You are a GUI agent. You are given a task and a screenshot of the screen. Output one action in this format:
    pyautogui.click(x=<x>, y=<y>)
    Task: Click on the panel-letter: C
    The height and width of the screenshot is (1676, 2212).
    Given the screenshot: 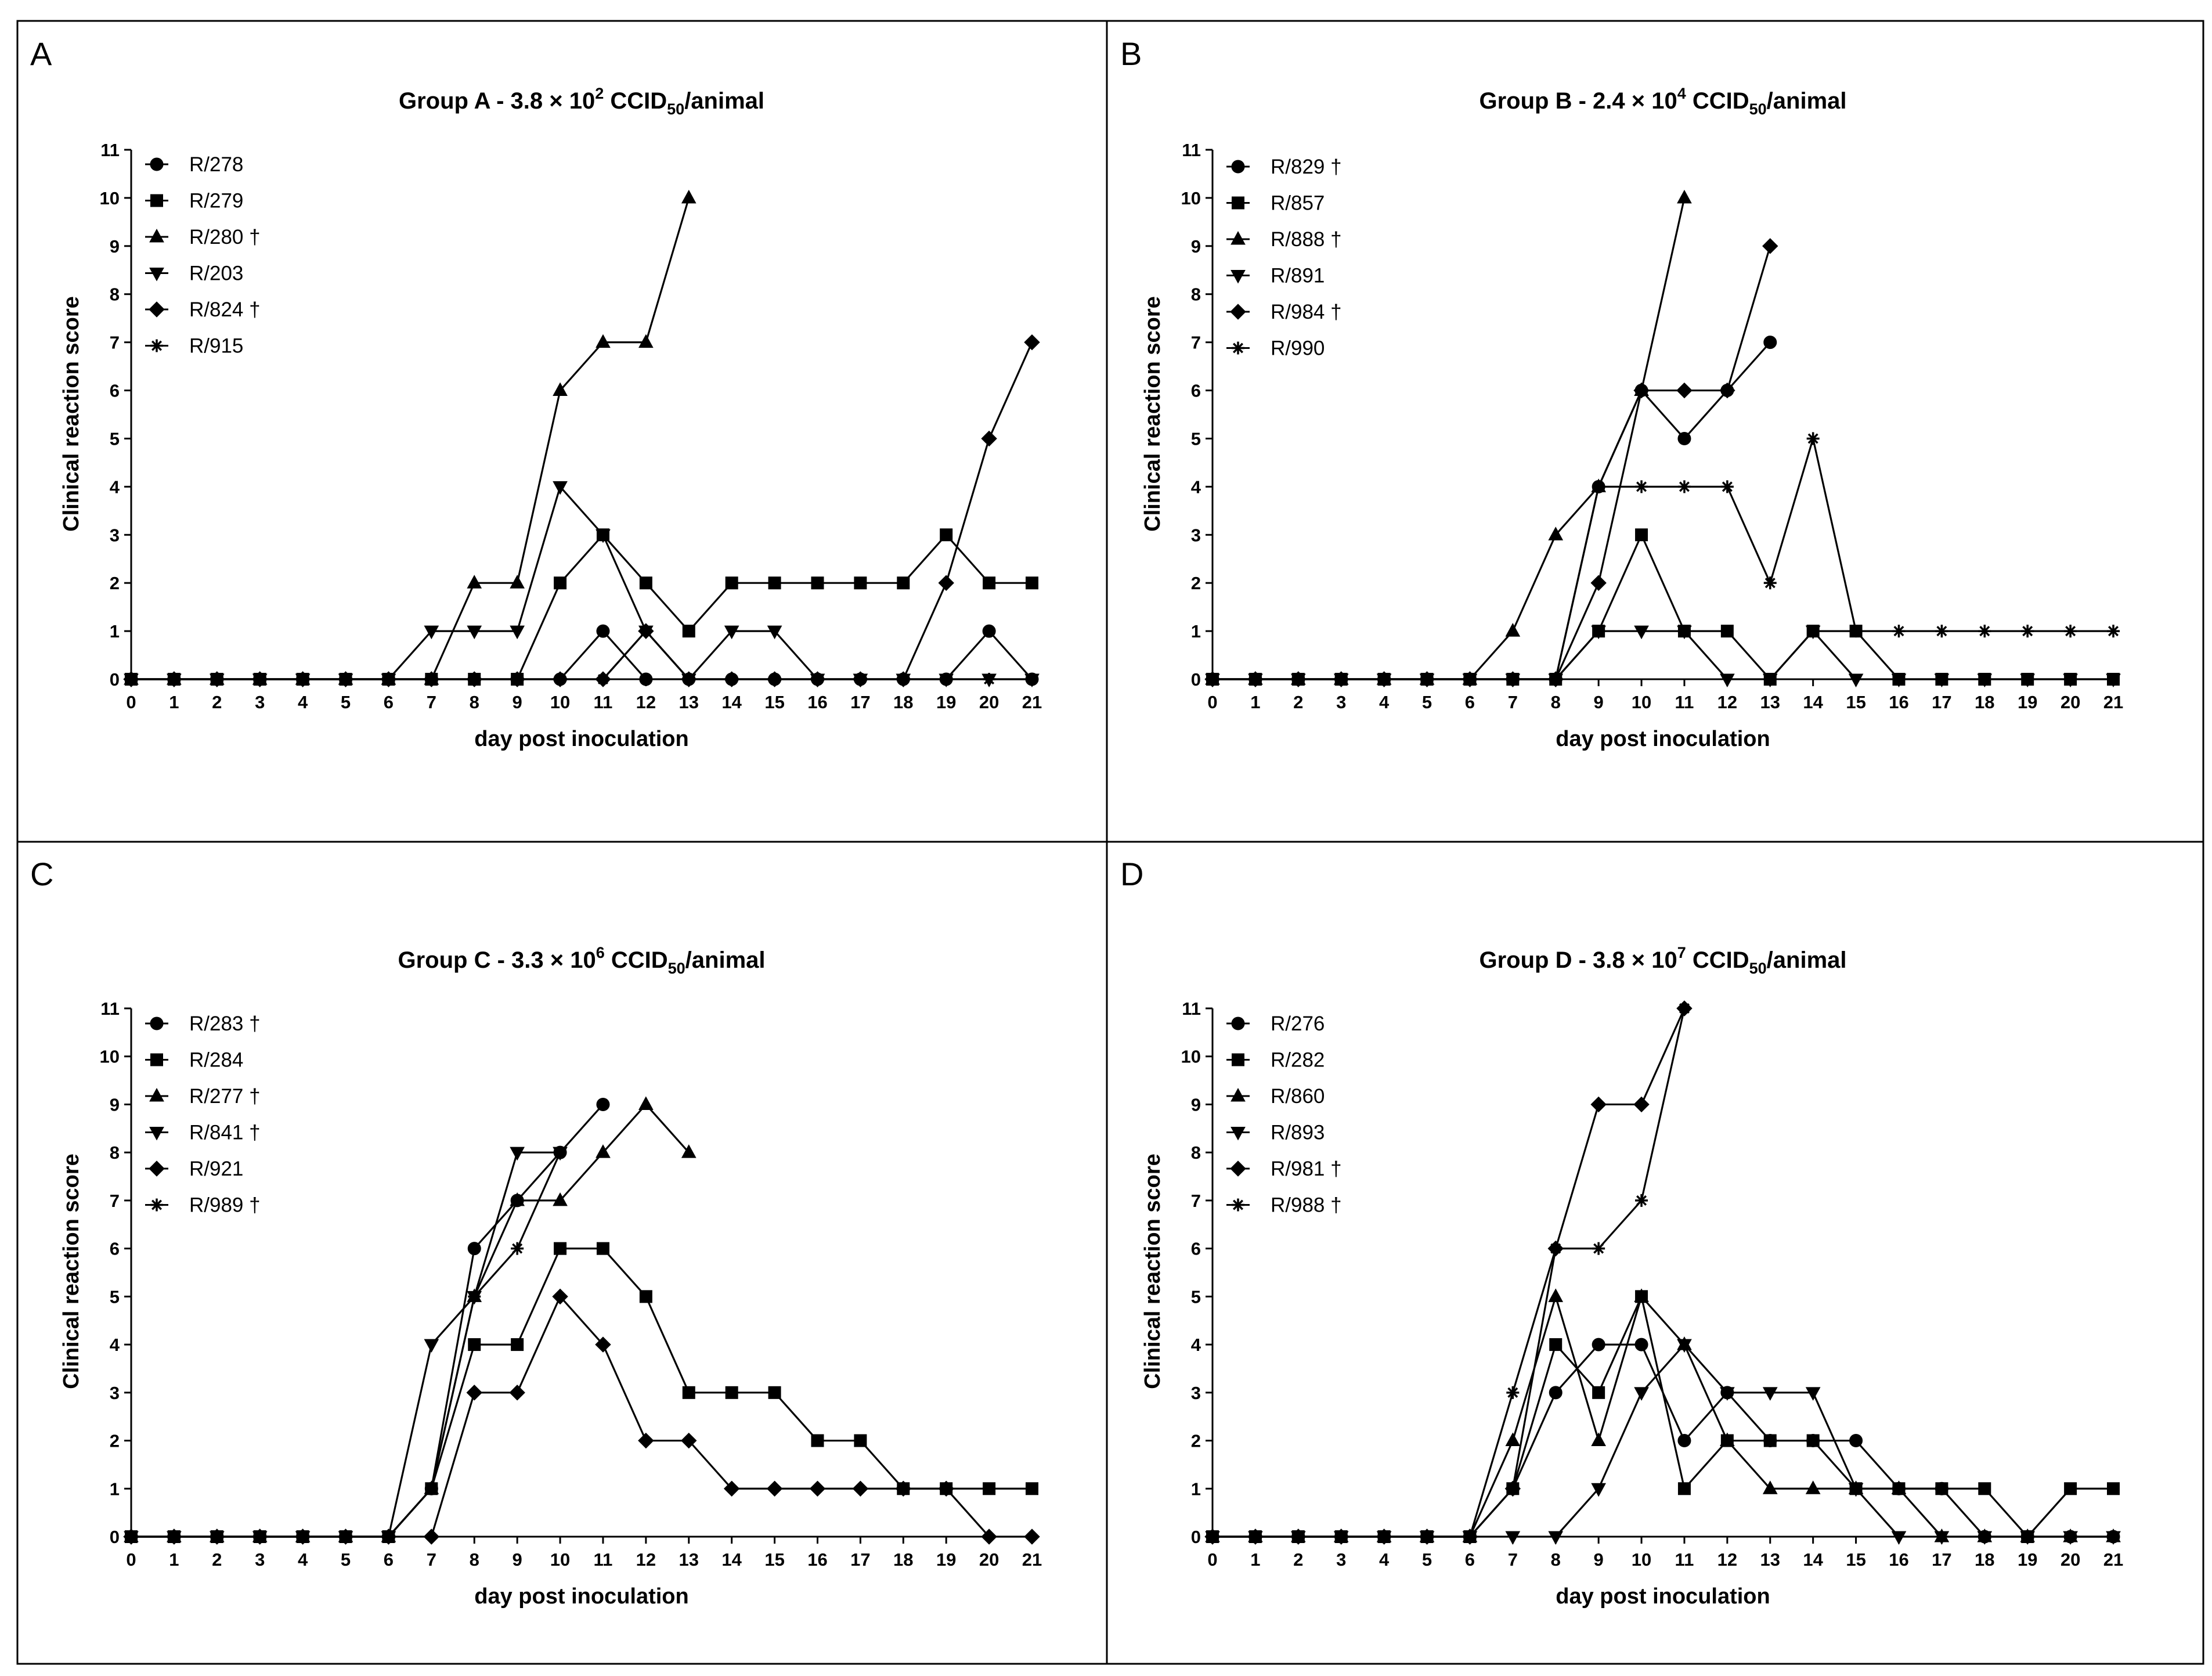 What is the action you would take?
    pyautogui.click(x=41, y=874)
    